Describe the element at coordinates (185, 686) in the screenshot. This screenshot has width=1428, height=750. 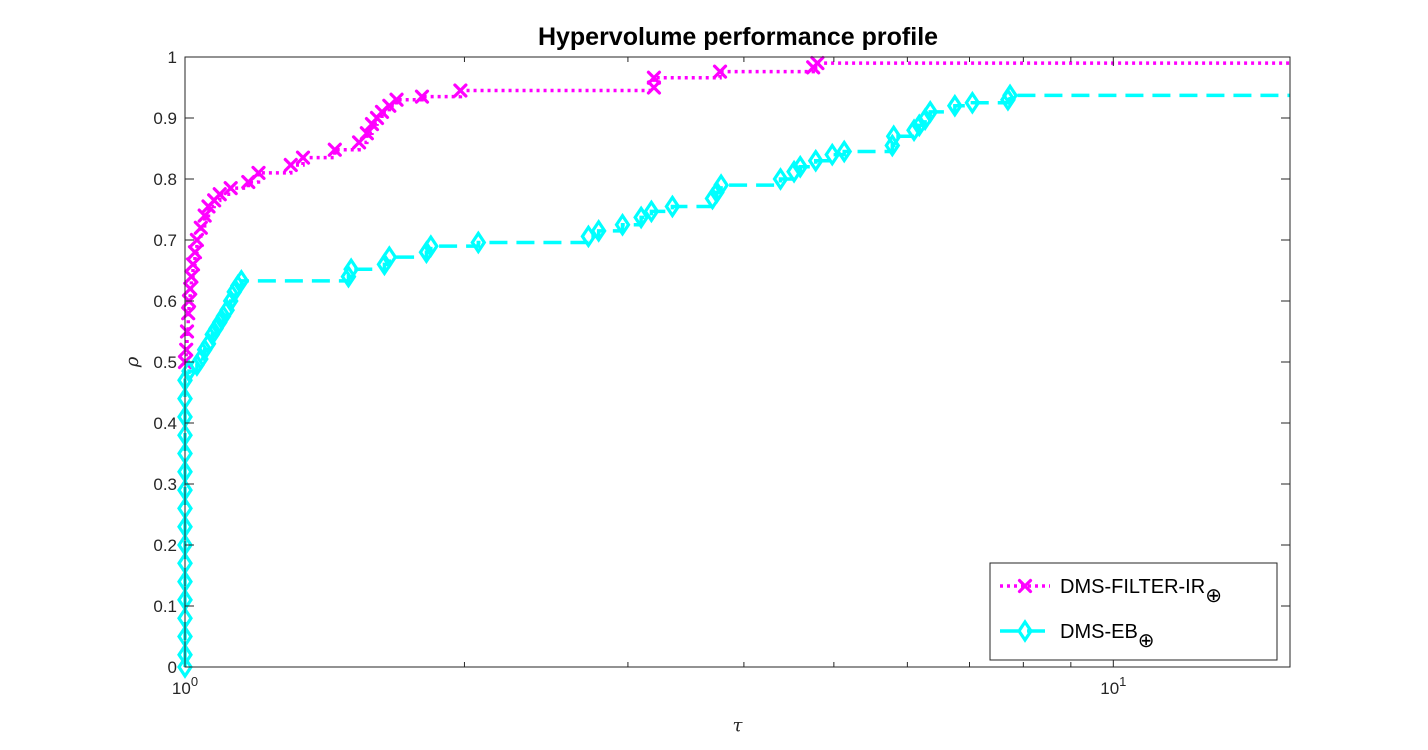
I see `x-tick-label: 10⁰` at that location.